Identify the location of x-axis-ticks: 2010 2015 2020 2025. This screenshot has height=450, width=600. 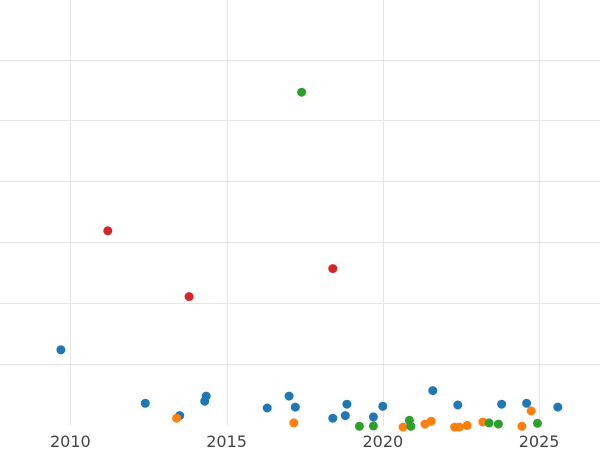
(304, 441).